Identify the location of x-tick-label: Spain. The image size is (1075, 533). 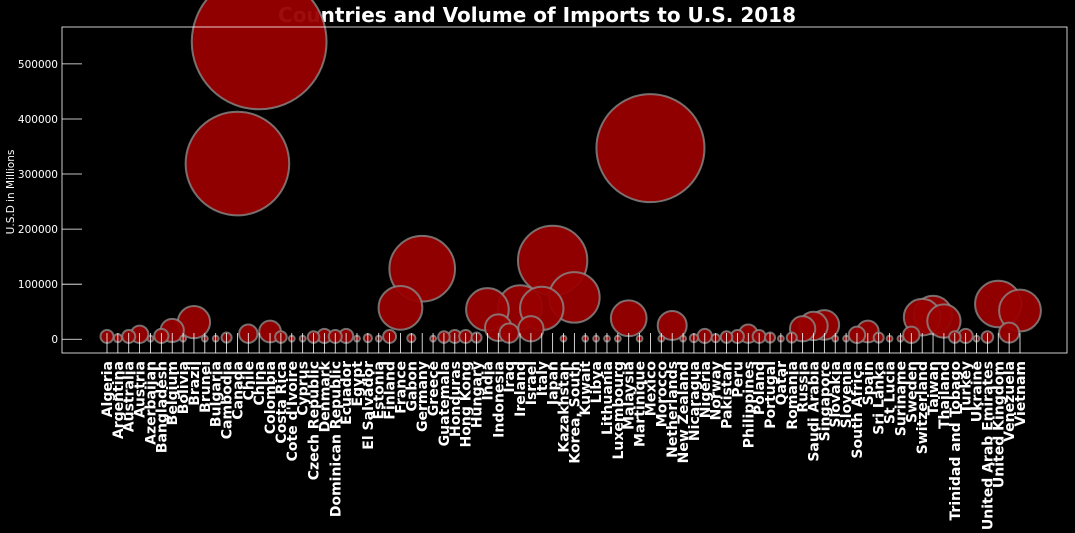
(869, 383).